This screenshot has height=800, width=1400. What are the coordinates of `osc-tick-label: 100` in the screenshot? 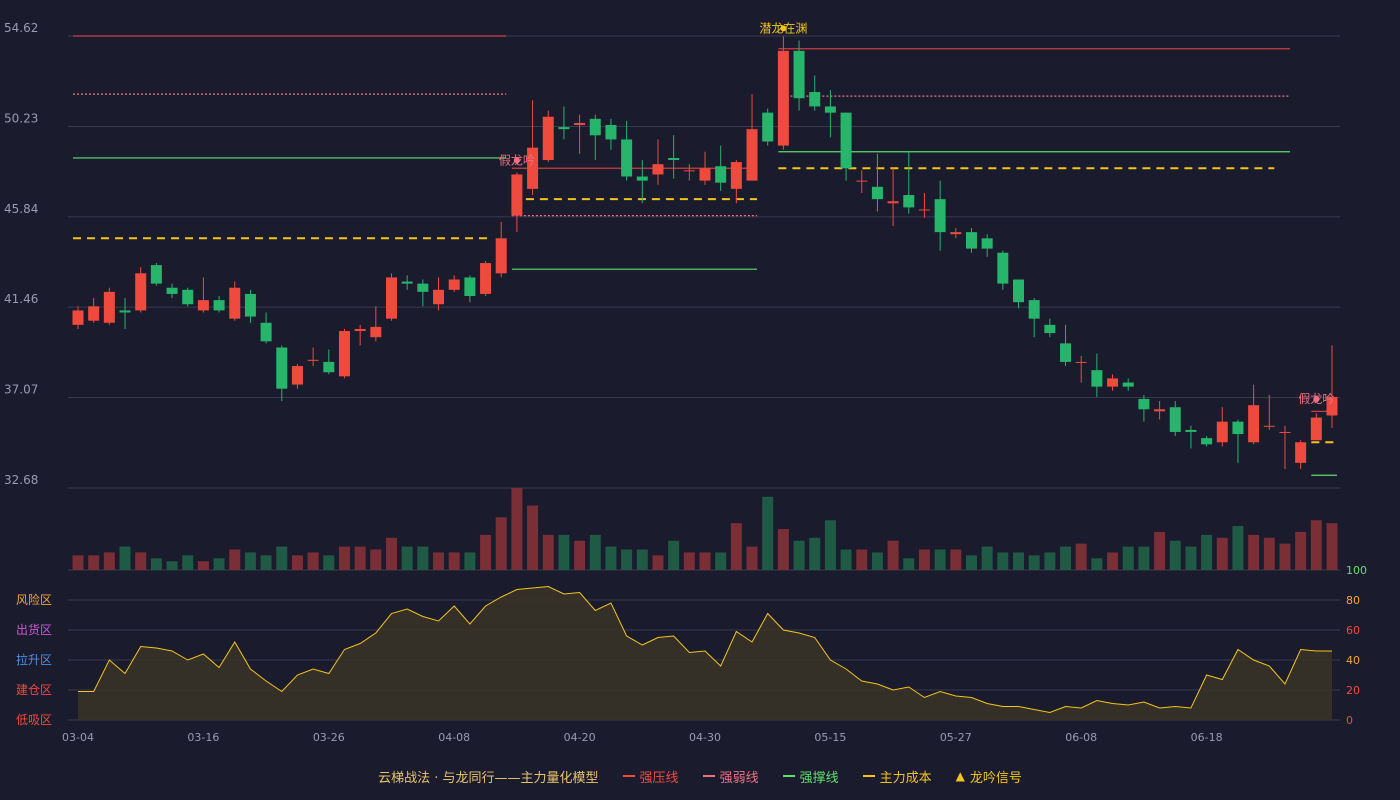 It's located at (1356, 570).